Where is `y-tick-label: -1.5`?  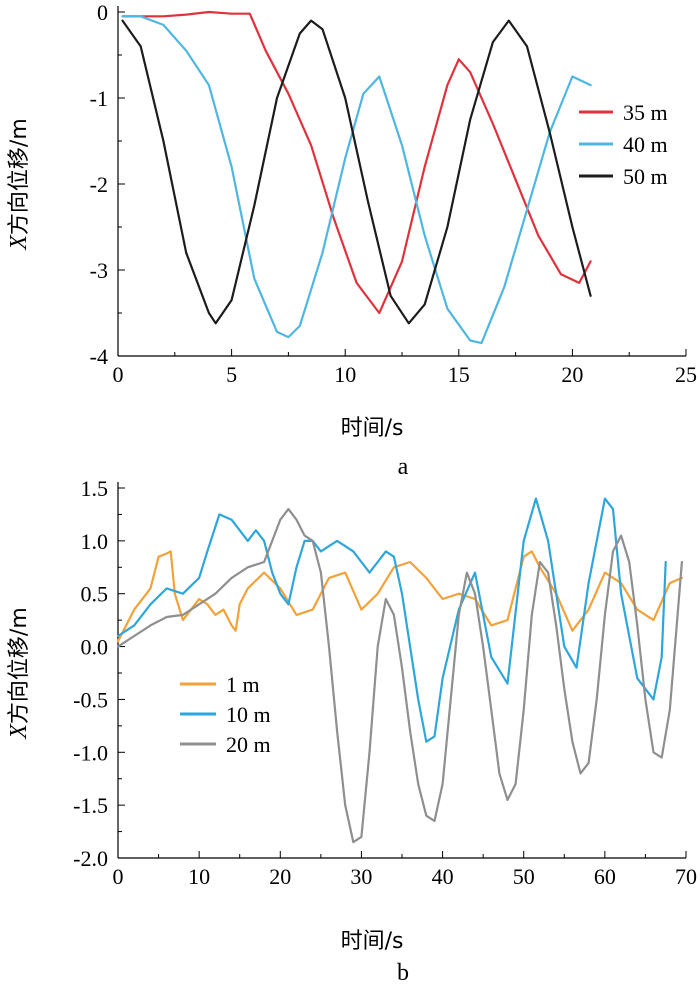
y-tick-label: -1.5 is located at coordinates (90, 805).